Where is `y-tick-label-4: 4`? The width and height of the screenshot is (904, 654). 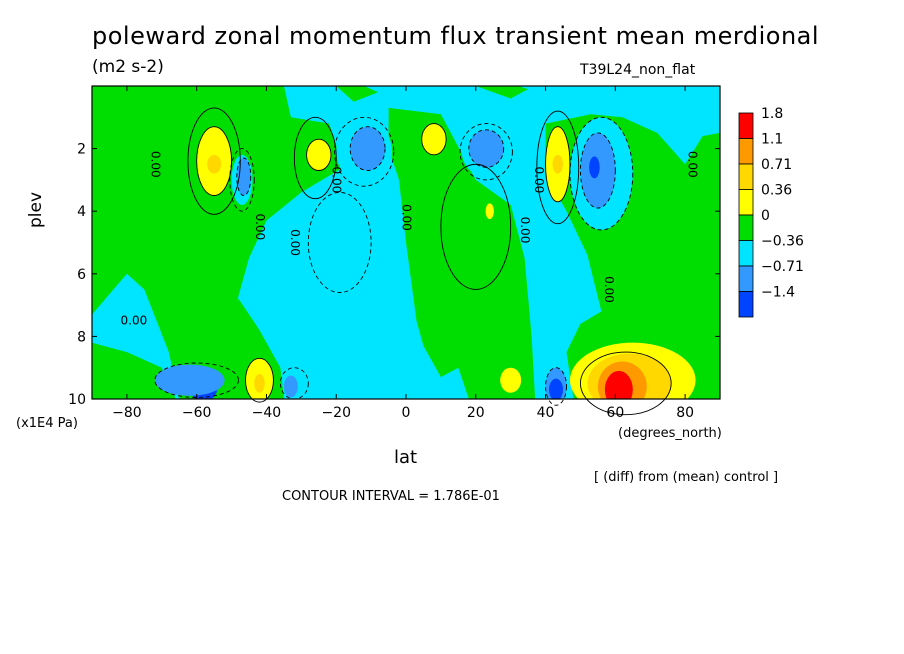
y-tick-label-4: 4 is located at coordinates (81, 212).